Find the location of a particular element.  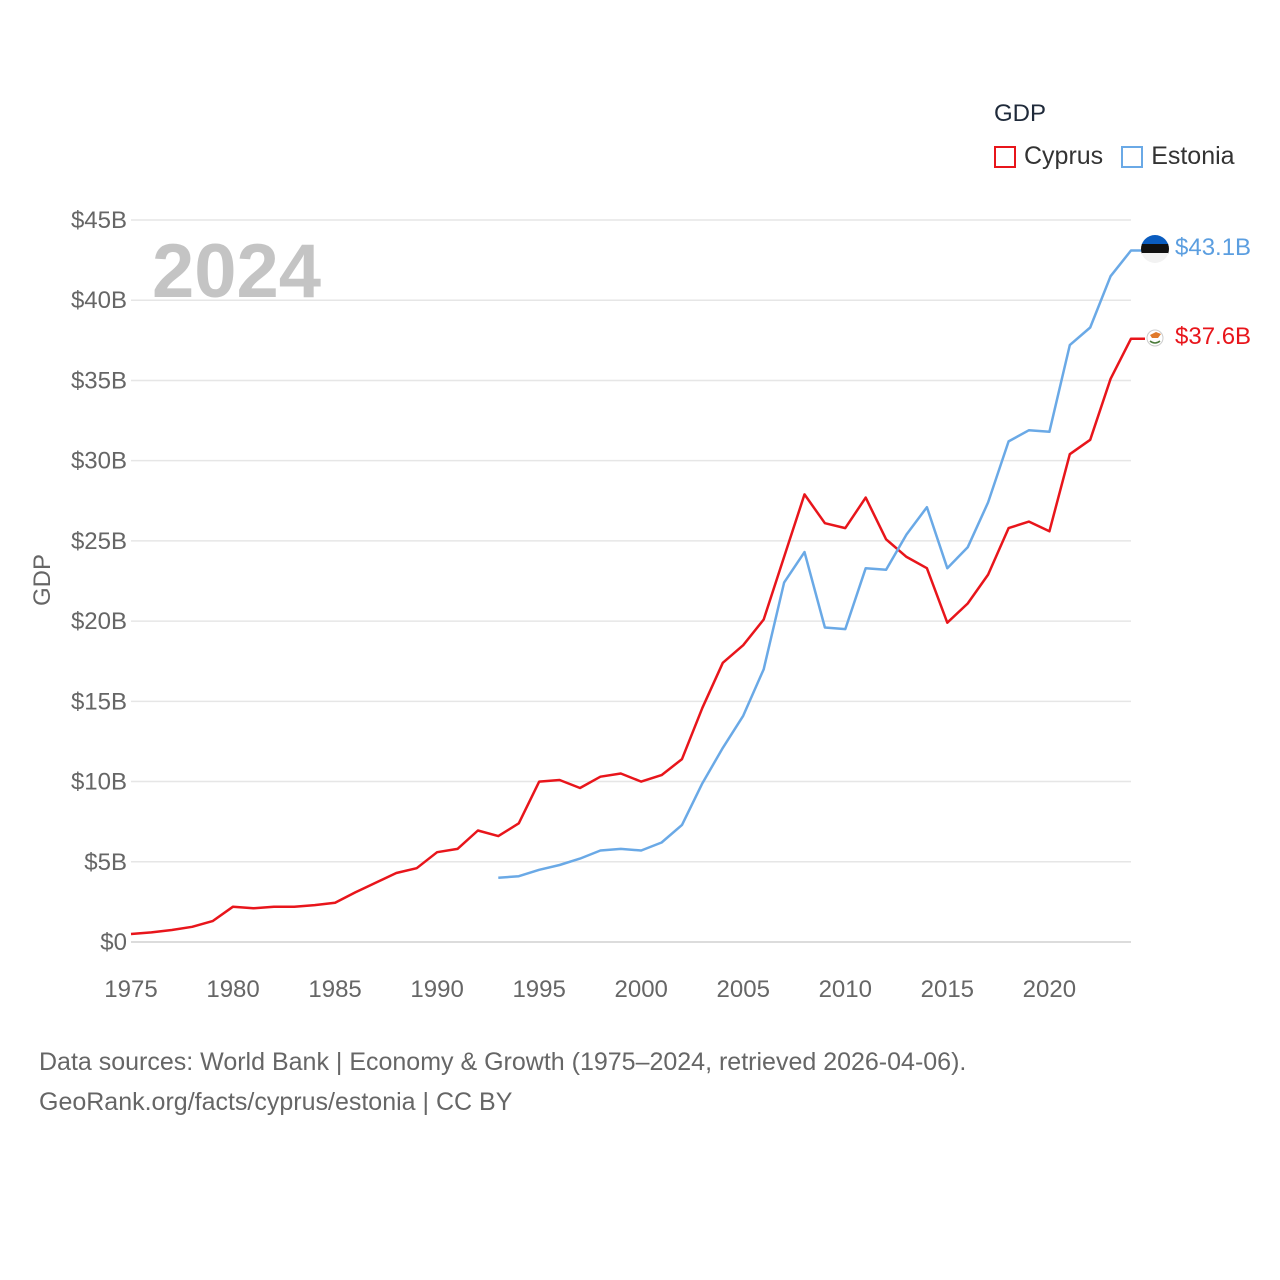

y-axis-ticks: $0 $5B $10B $15B $20B $25B $30B $35B $40B $45B is located at coordinates (99, 581).